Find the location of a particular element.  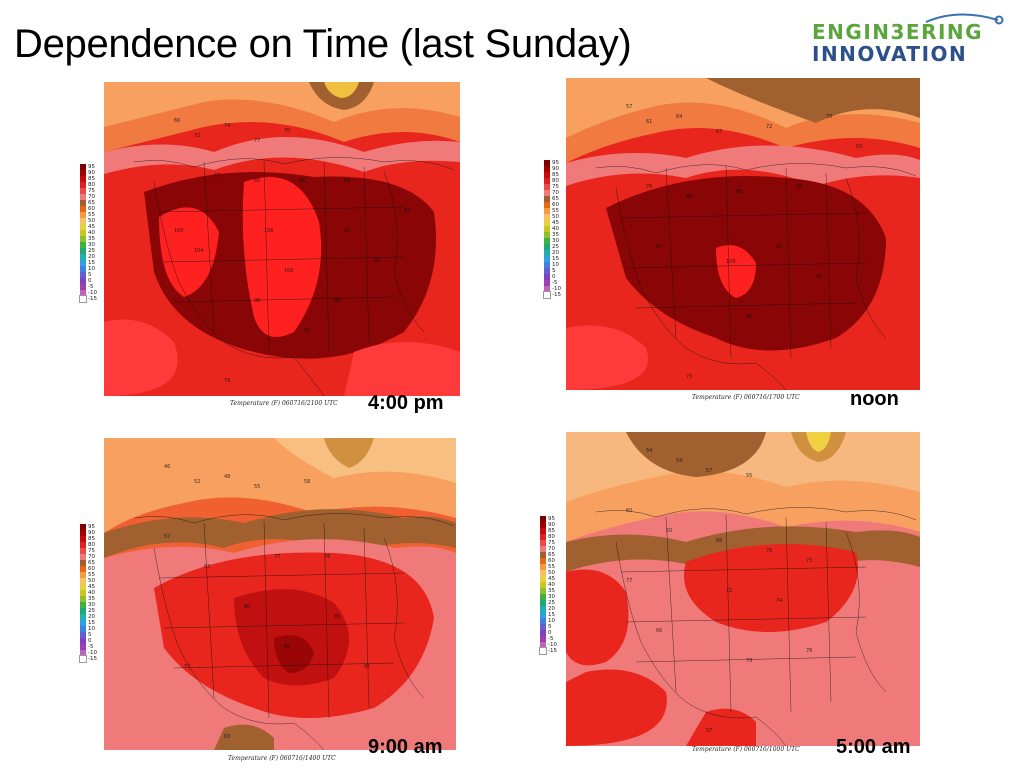

colorbar-label: 90 is located at coordinates (91, 173).